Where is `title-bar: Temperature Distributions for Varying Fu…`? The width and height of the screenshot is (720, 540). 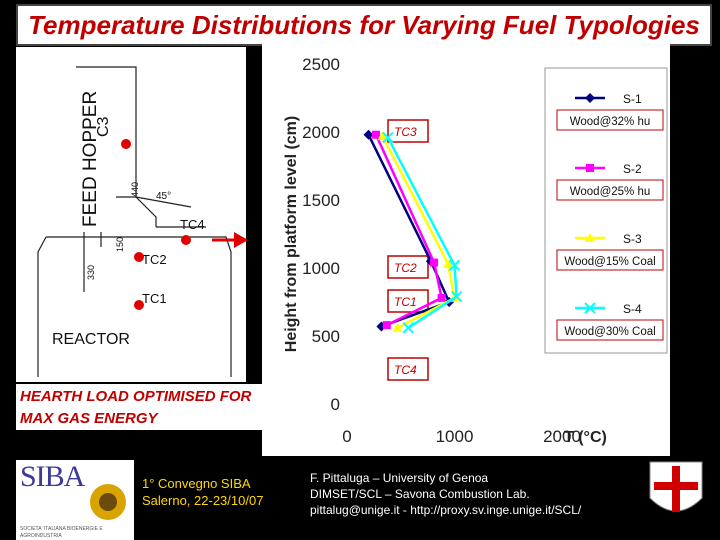
title-bar: Temperature Distributions for Varying Fu… is located at coordinates (364, 25).